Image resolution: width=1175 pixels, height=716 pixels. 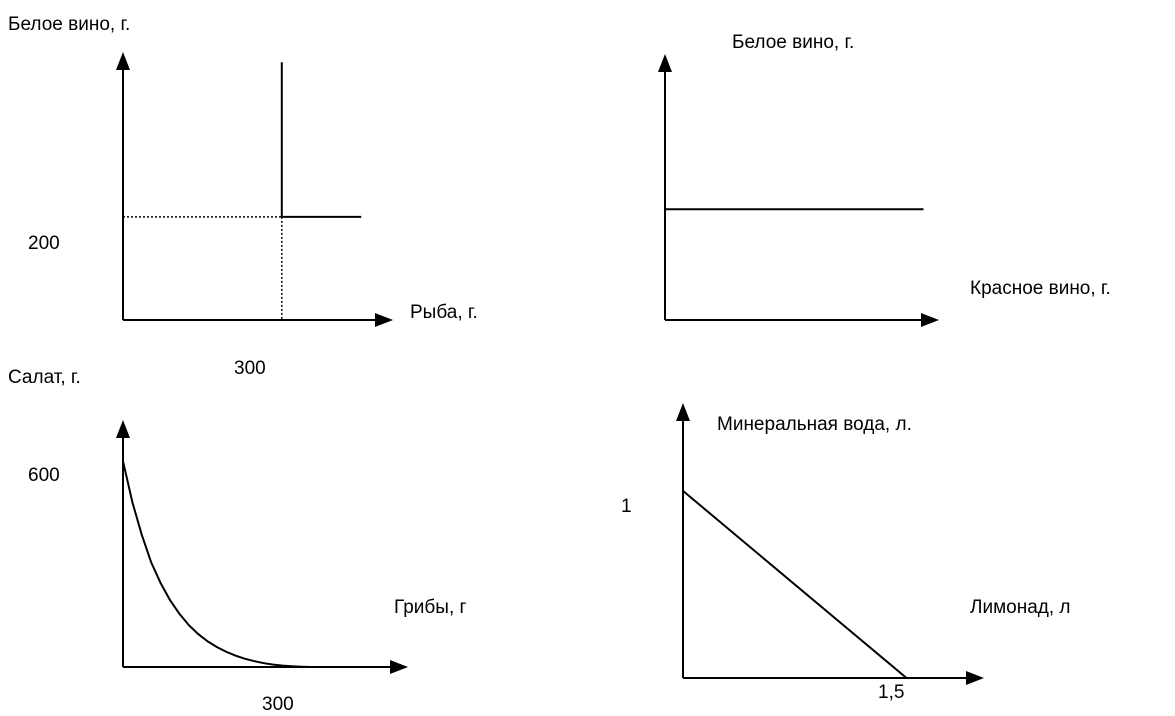 I want to click on x-axis-label: Рыба, г., so click(x=444, y=312).